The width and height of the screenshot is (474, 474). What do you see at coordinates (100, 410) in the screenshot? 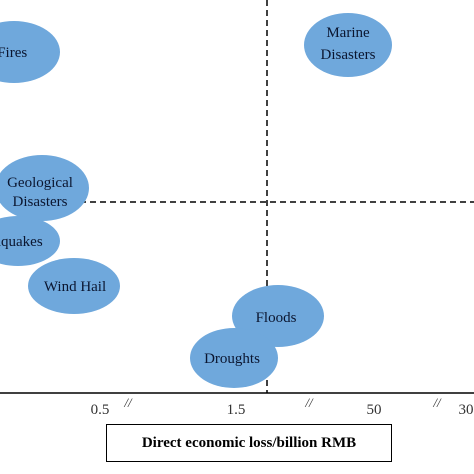
I see `x-tick-label: 0.5` at bounding box center [100, 410].